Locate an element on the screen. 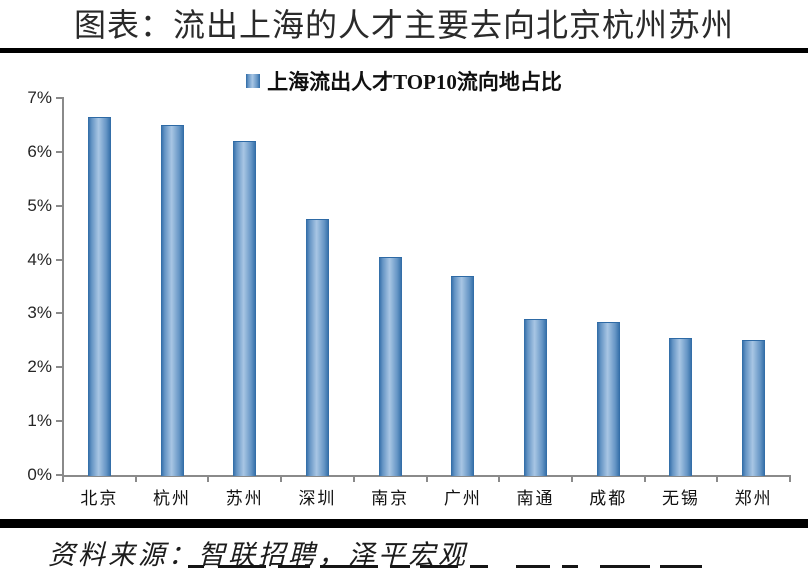 This screenshot has width=808, height=579. category-label: 南京 is located at coordinates (390, 498).